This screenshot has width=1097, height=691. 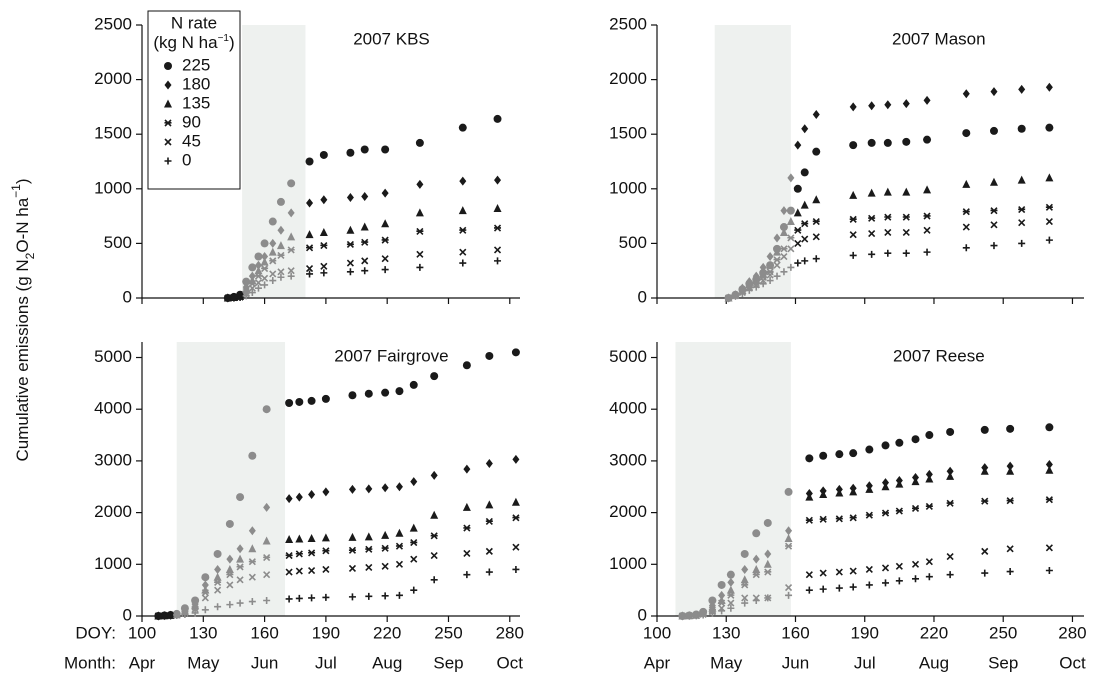 I want to click on x-tick-label: 220, so click(x=387, y=632).